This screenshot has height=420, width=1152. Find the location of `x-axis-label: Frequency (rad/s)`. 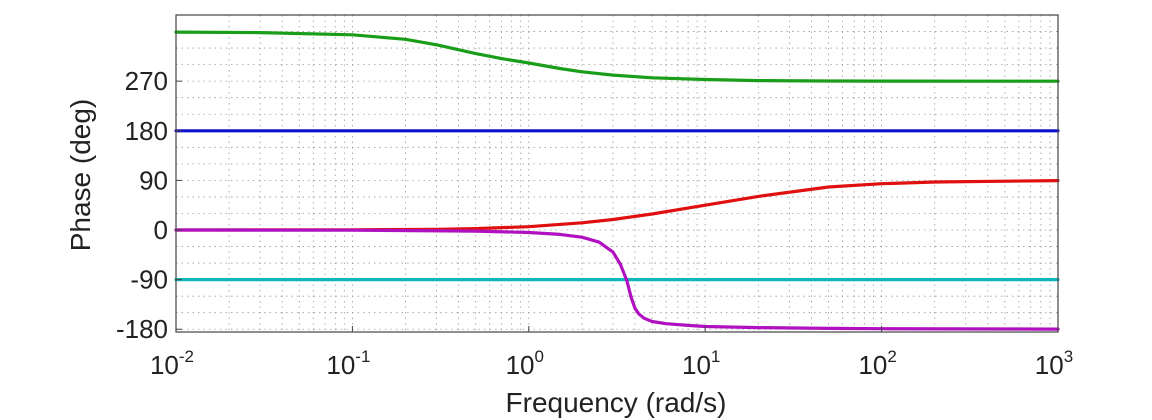

x-axis-label: Frequency (rad/s) is located at coordinates (616, 402).